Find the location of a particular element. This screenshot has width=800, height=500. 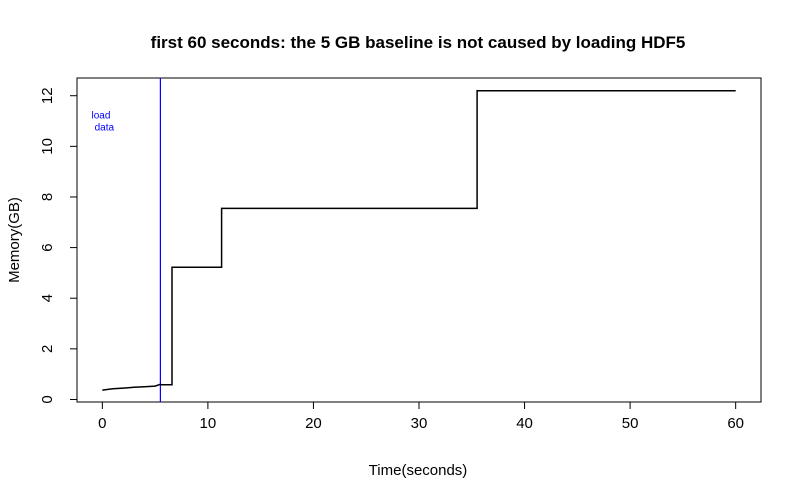

x-axis: 0 10 20 30 40 50 60 is located at coordinates (421, 416).